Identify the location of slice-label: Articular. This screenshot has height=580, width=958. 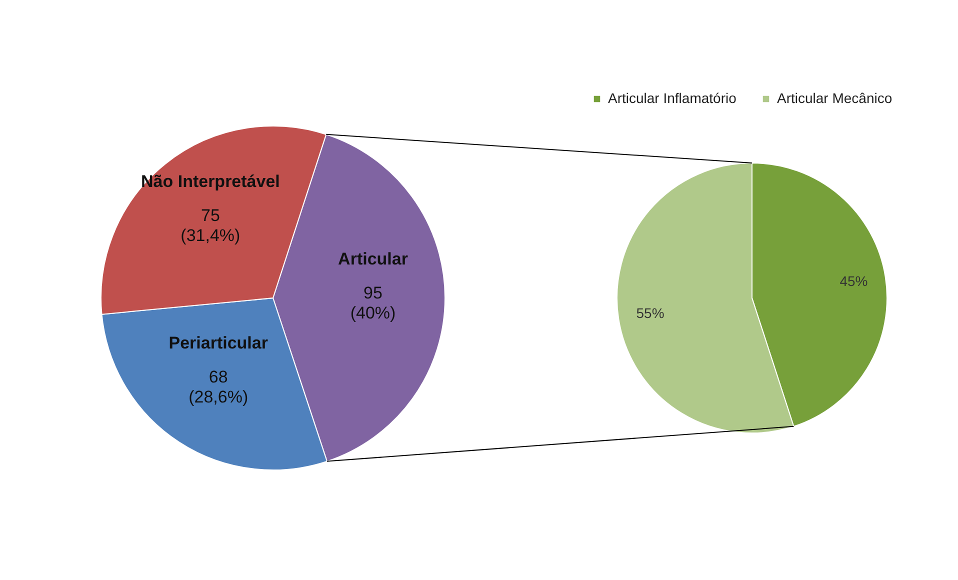
(373, 259).